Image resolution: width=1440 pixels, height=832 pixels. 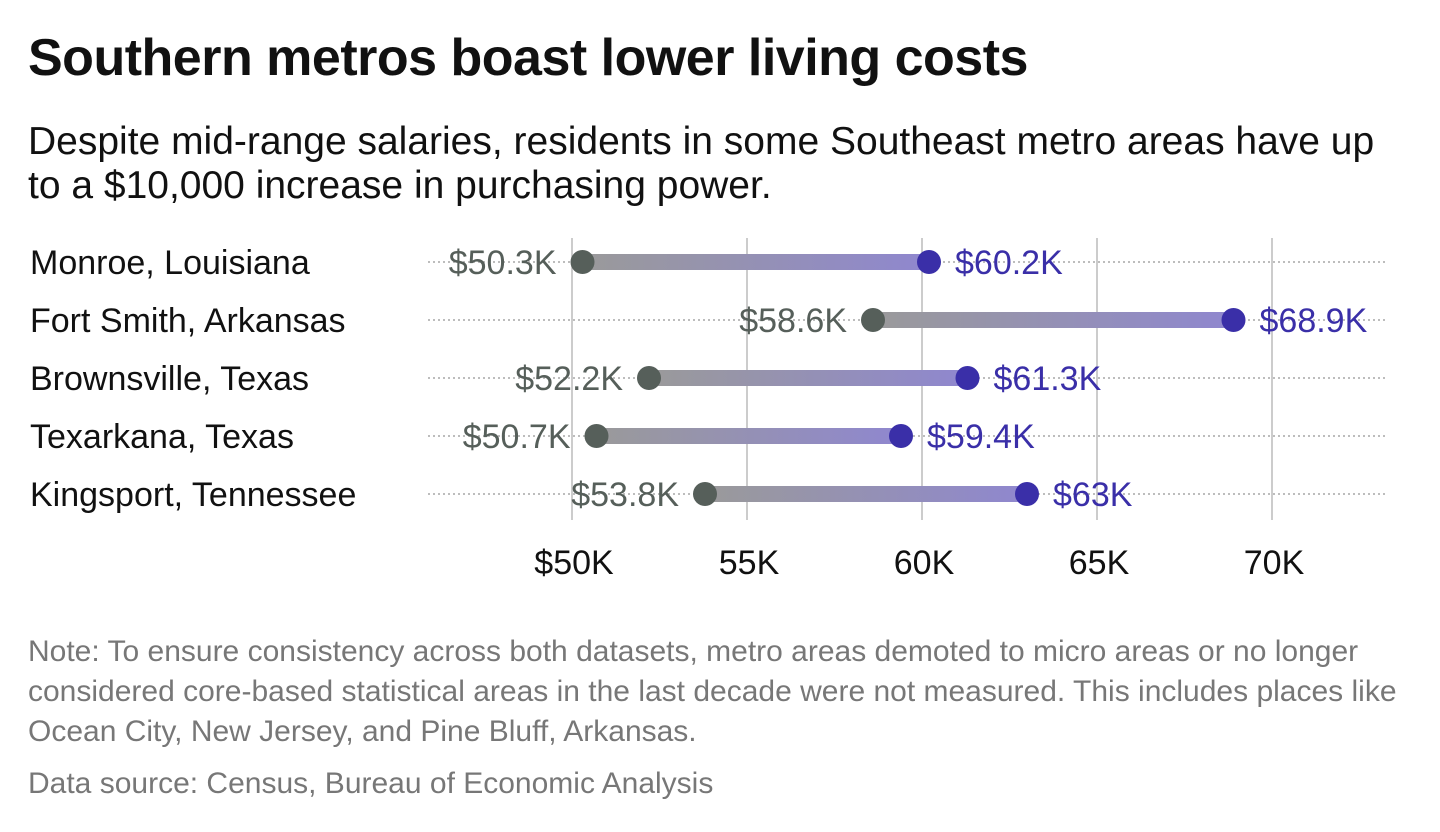 What do you see at coordinates (574, 563) in the screenshot?
I see `x-tick-label: $50K` at bounding box center [574, 563].